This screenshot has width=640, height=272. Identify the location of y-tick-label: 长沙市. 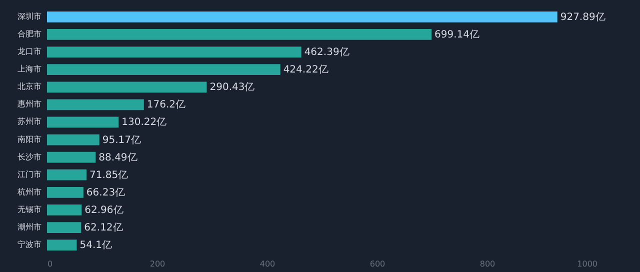
(30, 157).